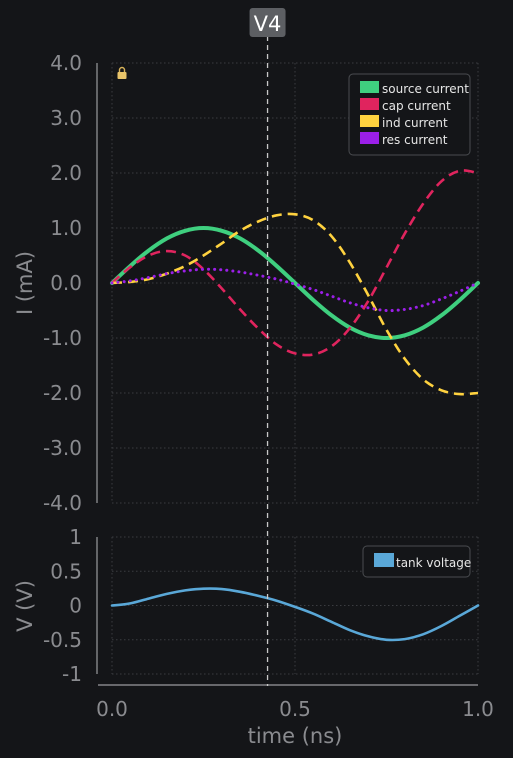 This screenshot has height=758, width=513. I want to click on y-tick-label: 0.5, so click(66, 571).